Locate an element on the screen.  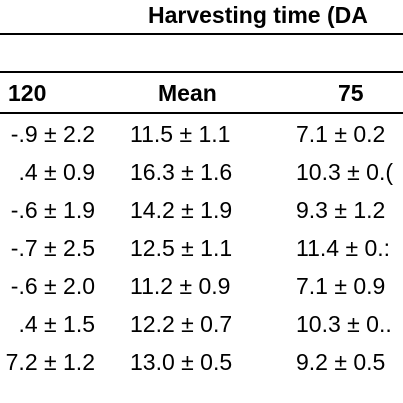
table-row-5-cell-3: 7.1 ± 0.9 is located at coordinates (341, 286).